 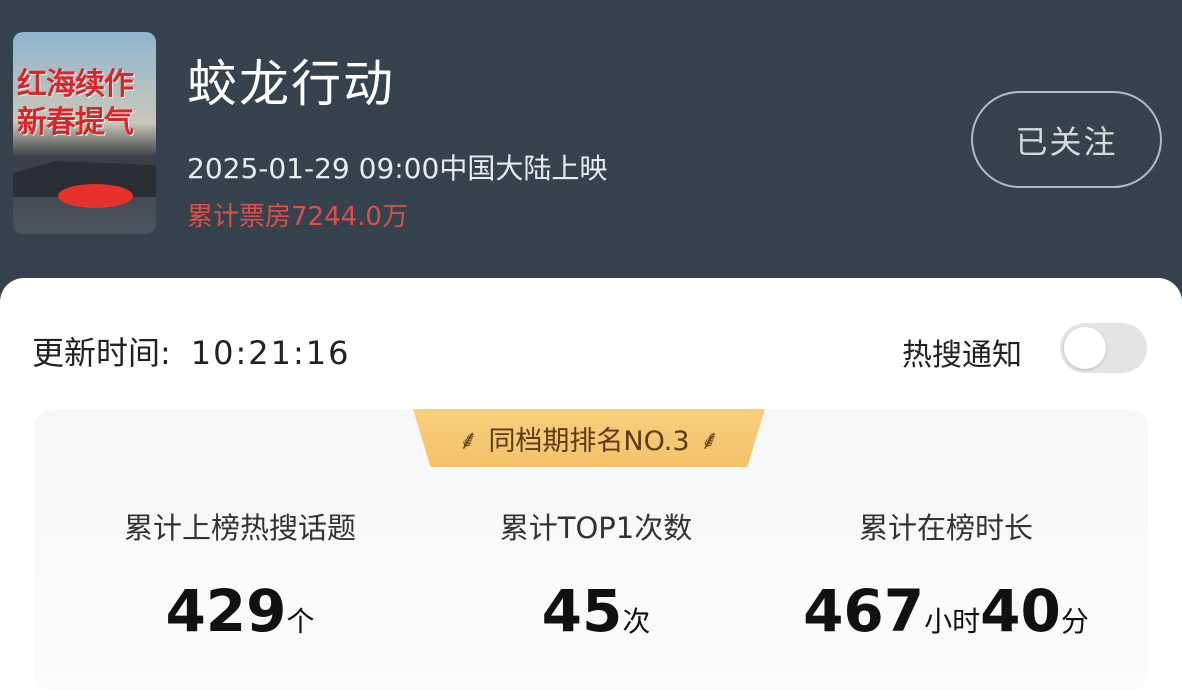 I want to click on stat-value: 429个, so click(x=240, y=611).